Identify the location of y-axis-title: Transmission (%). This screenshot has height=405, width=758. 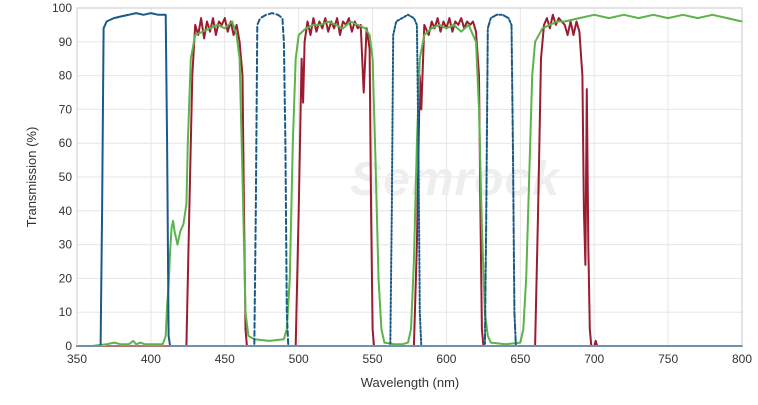
(31, 177).